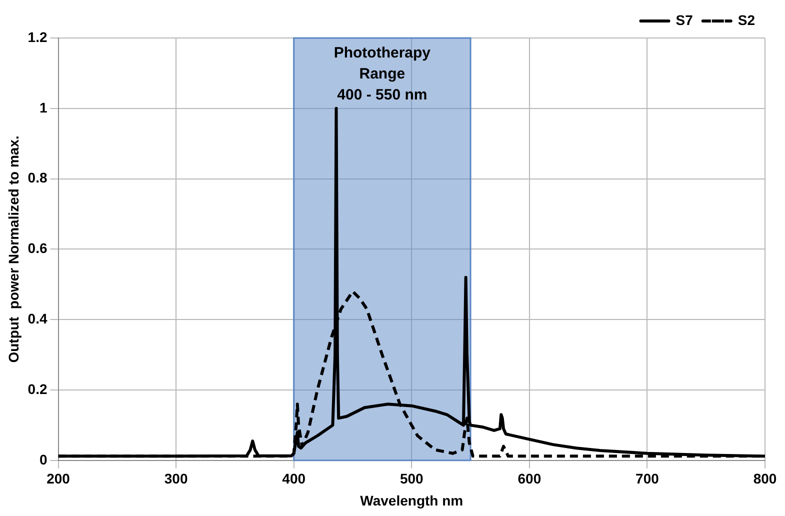 The width and height of the screenshot is (785, 516). I want to click on y-tick-label: 1, so click(43, 107).